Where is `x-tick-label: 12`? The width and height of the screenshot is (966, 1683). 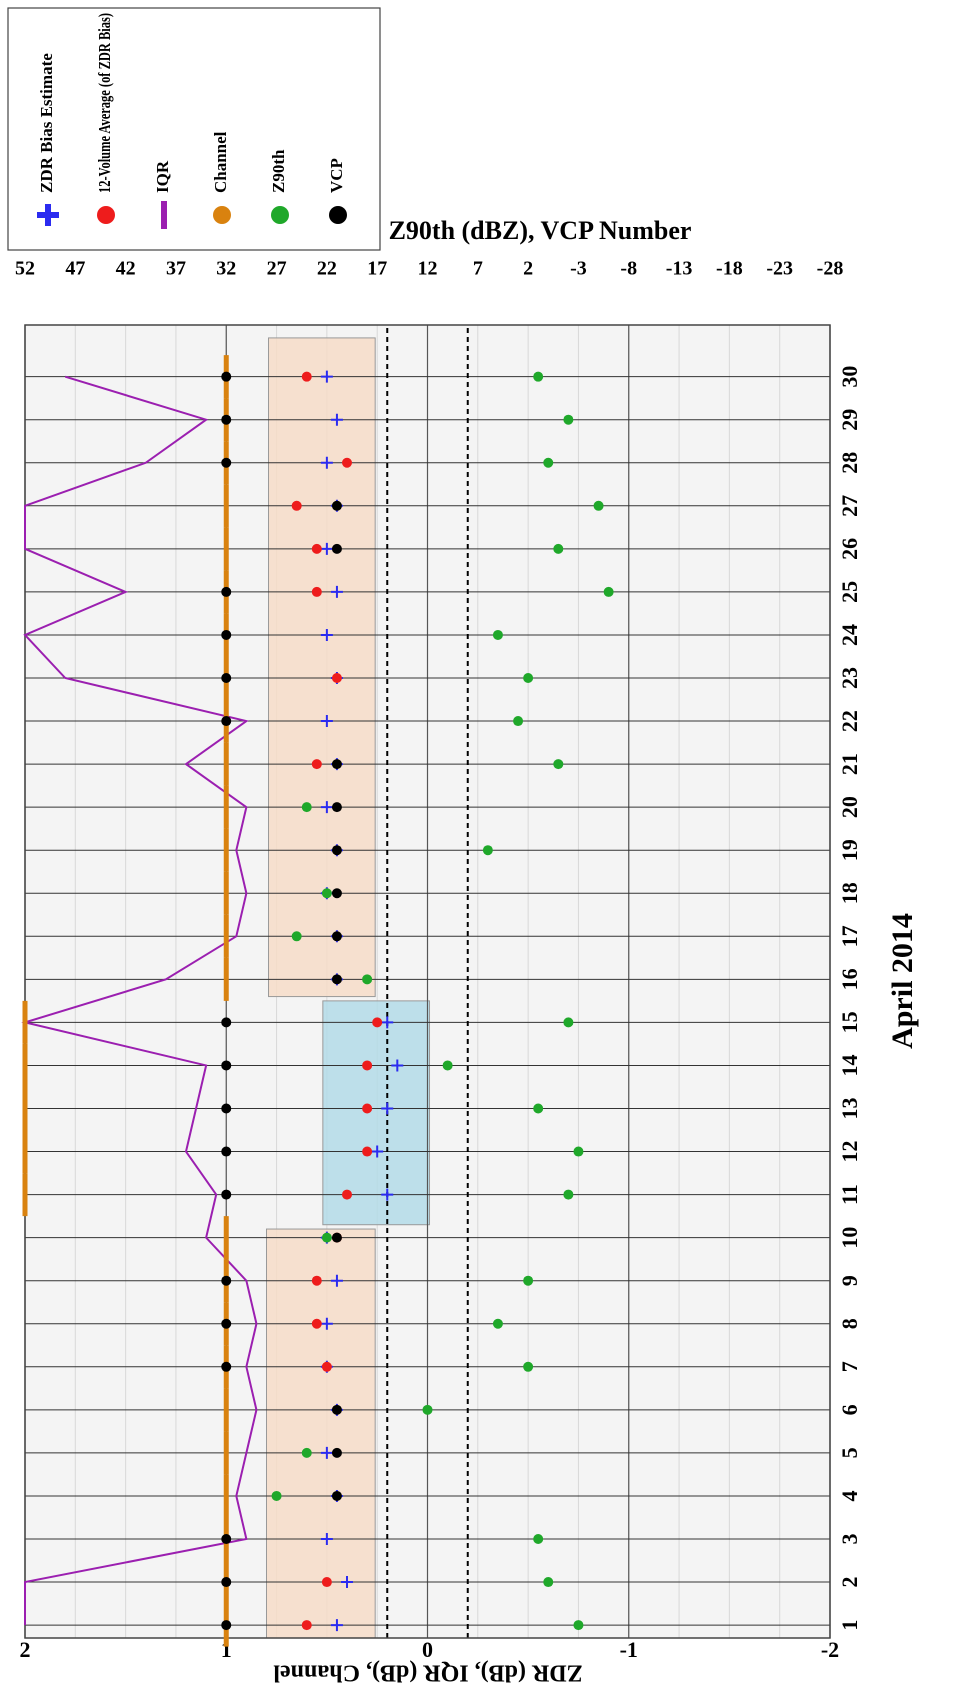 x-tick-label: 12 is located at coordinates (849, 1152).